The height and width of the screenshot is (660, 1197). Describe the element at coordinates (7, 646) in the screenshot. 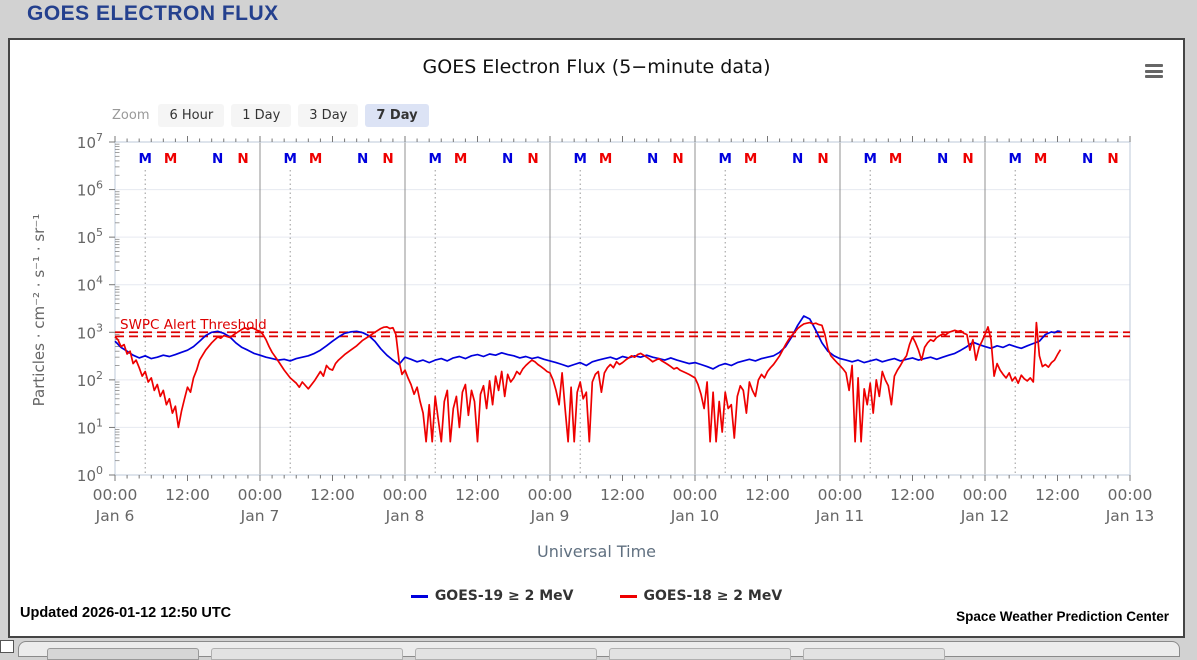

I see `left-edge-stub` at that location.